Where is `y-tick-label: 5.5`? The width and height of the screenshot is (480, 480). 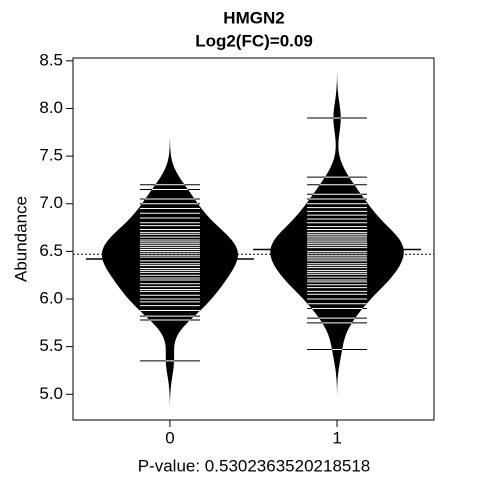
y-tick-label: 5.5 is located at coordinates (51, 345).